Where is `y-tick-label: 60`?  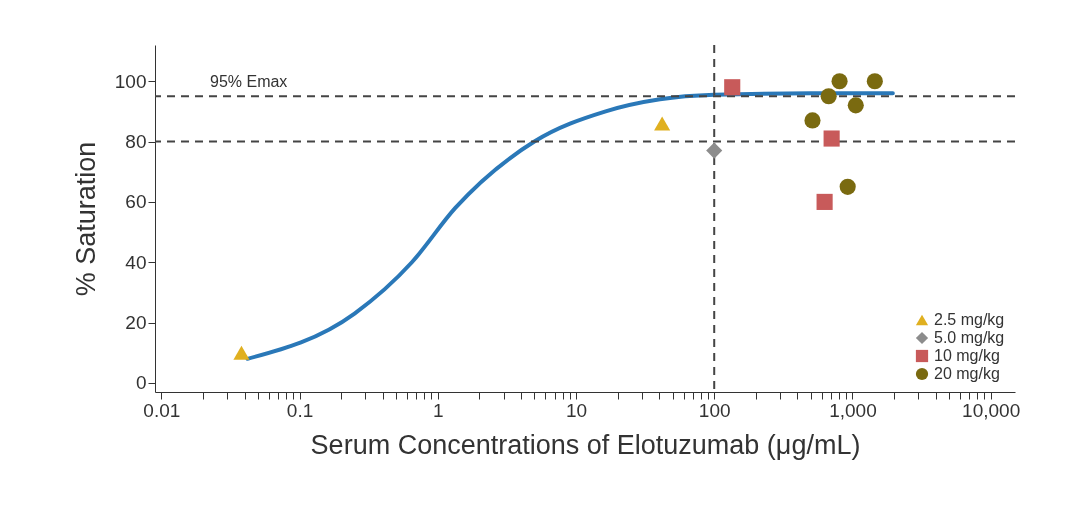
y-tick-label: 60 is located at coordinates (136, 202).